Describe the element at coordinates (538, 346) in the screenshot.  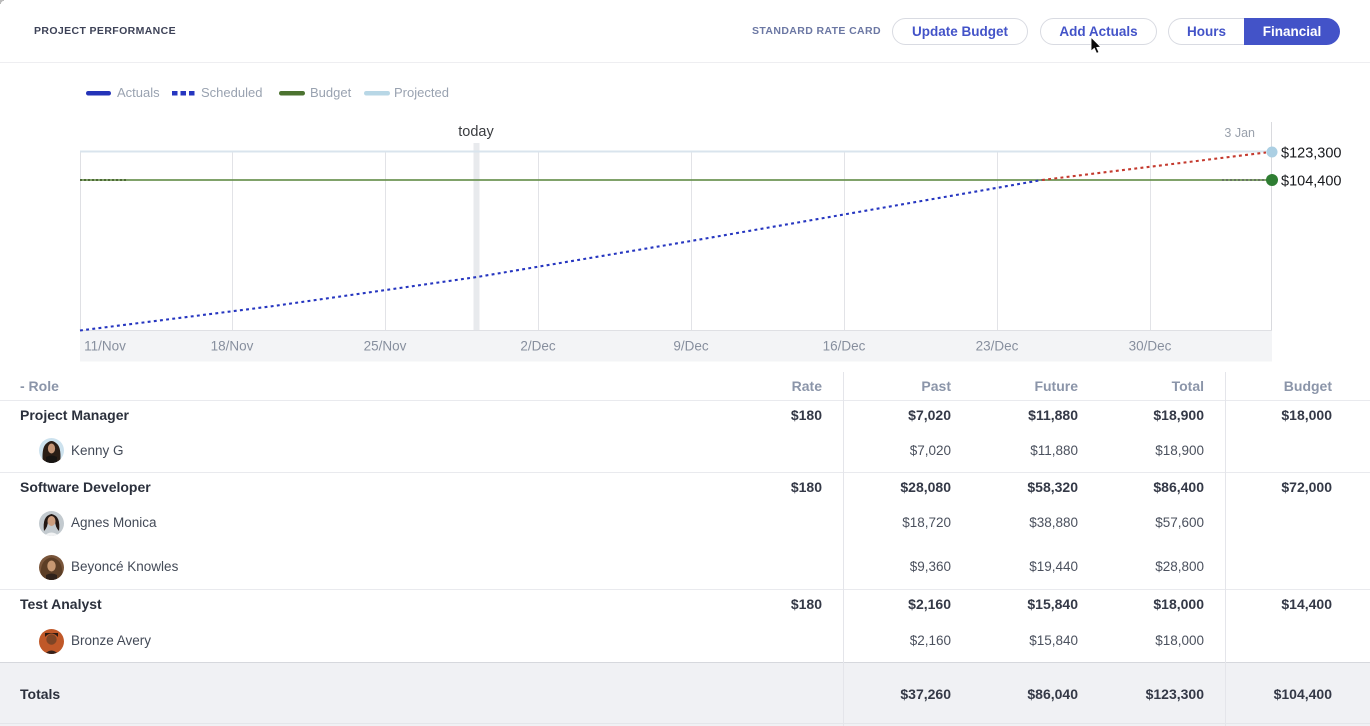
I see `svg-text: 2/Dec` at that location.